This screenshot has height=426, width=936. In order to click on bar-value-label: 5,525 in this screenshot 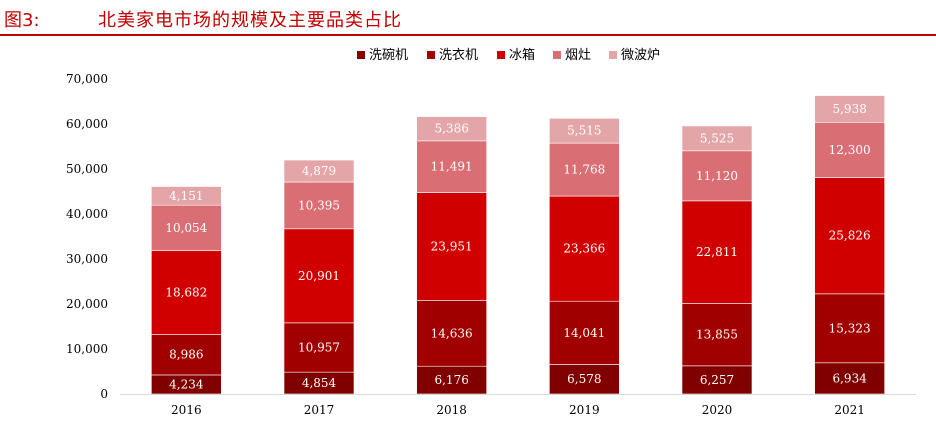, I will do `click(717, 138)`.